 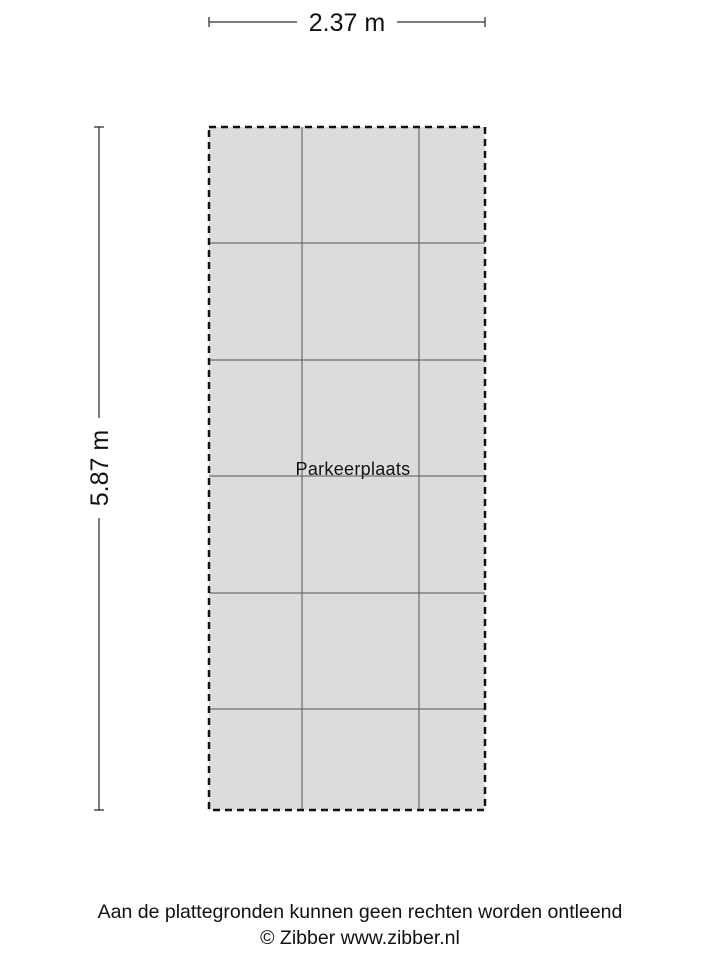 I want to click on height-label: 5.87 m, so click(x=100, y=468).